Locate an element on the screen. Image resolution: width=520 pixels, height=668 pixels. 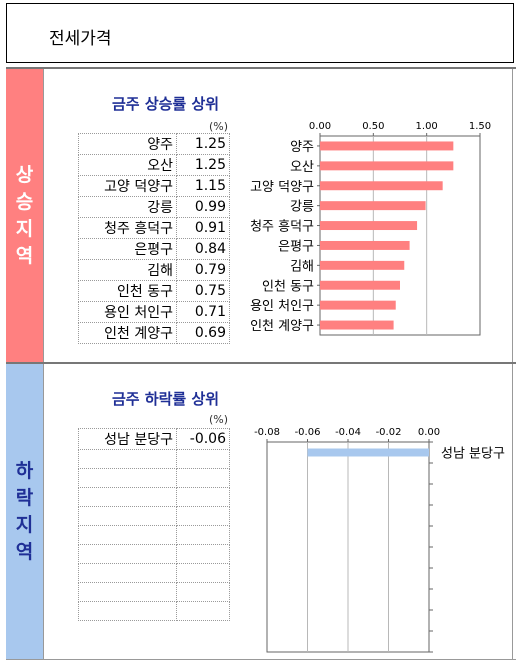
category-label: 성남 분당구 is located at coordinates (473, 454).